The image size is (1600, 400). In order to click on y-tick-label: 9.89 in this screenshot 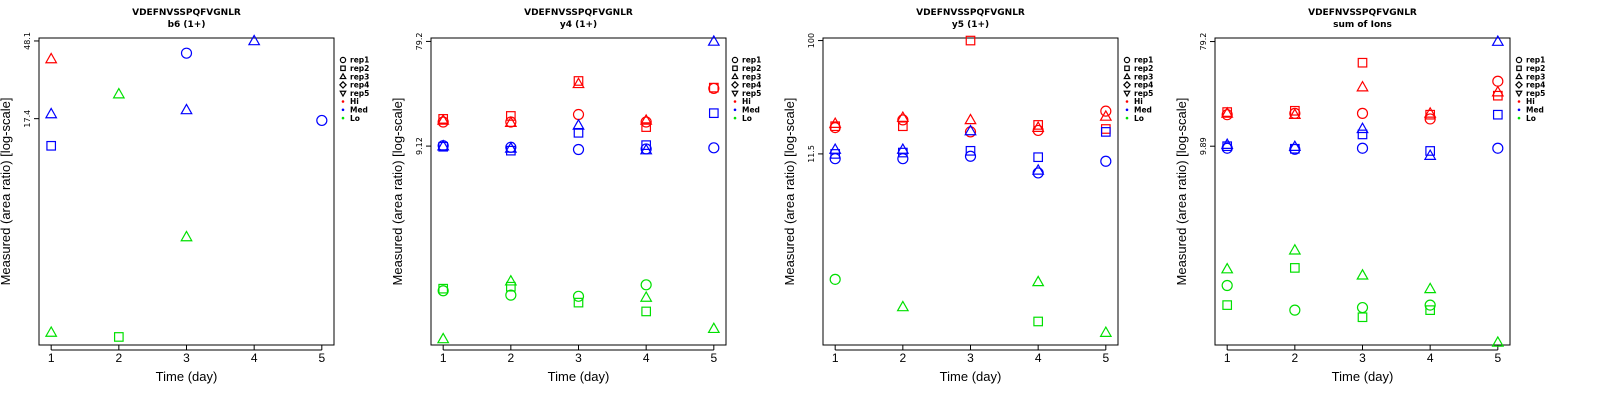, I will do `click(1203, 146)`.